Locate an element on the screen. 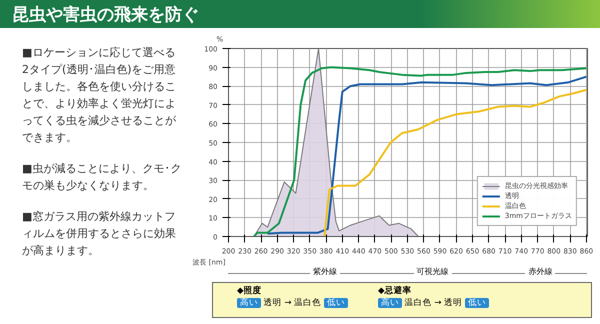 Image resolution: width=600 pixels, height=324 pixels. text: ■虫が減ることにより、クモ･クモの巣も少なくなります。 is located at coordinates (102, 177).